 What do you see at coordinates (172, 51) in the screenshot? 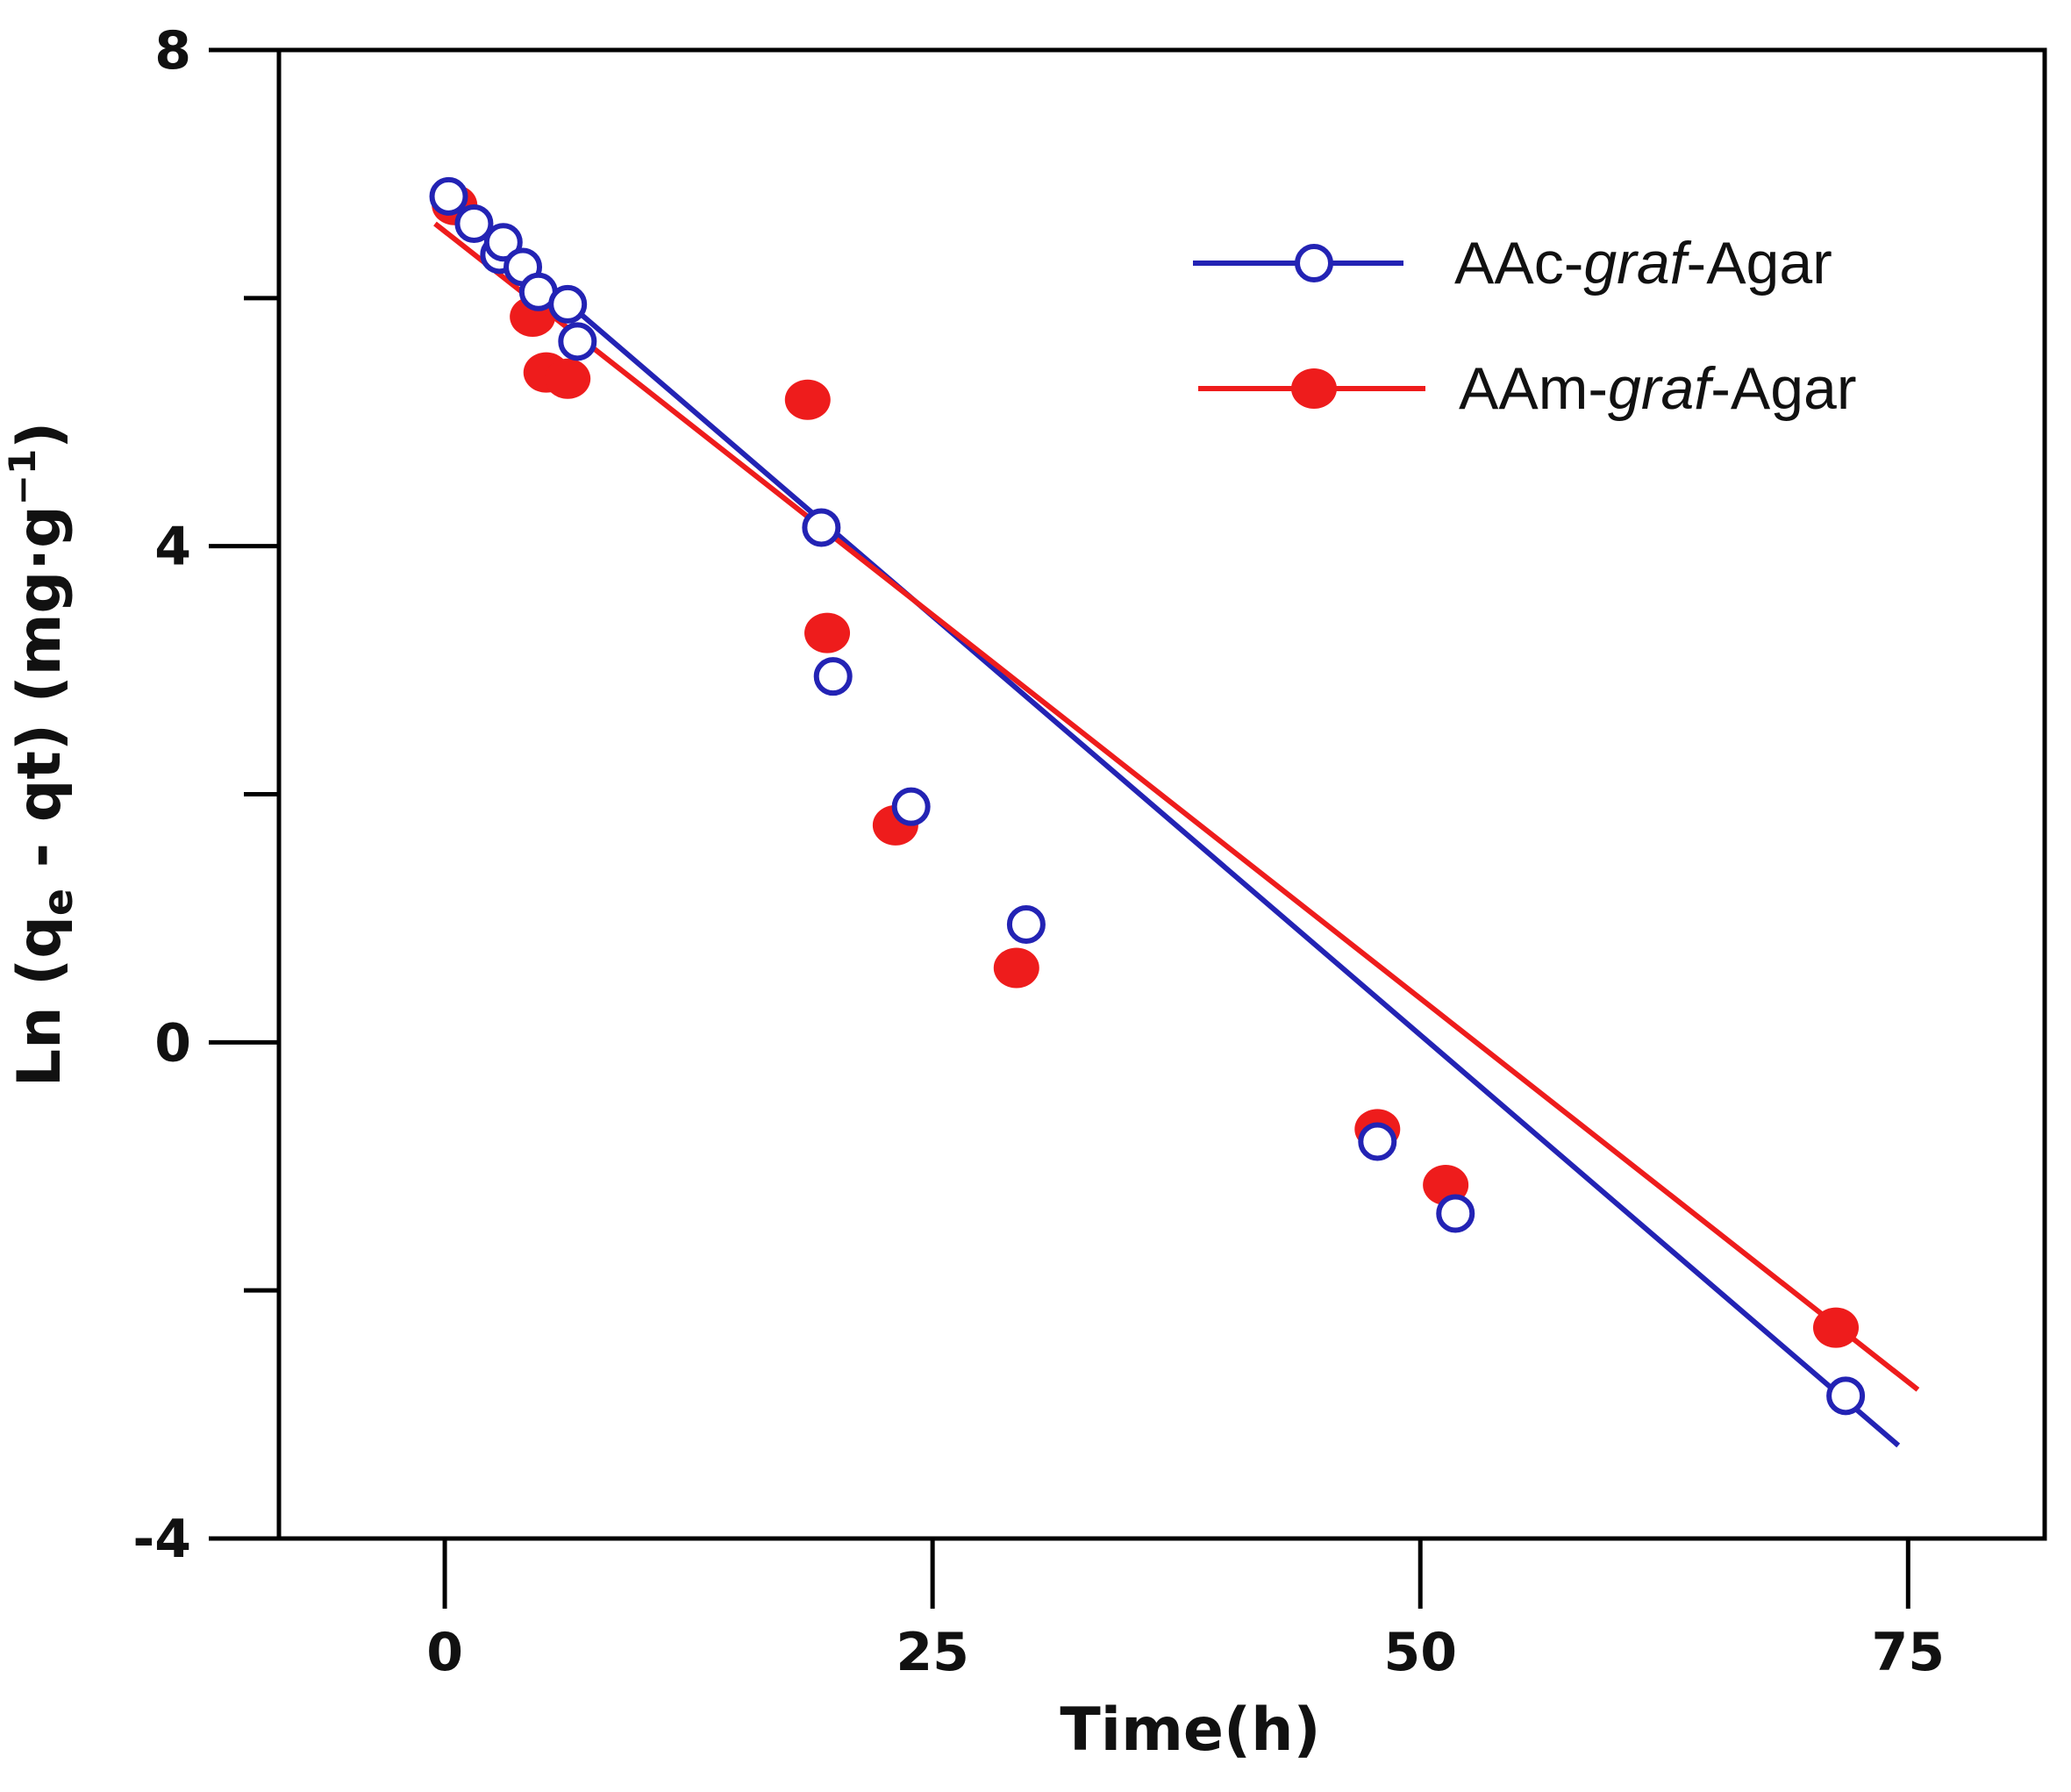
I see `y-tick-label: 8` at bounding box center [172, 51].